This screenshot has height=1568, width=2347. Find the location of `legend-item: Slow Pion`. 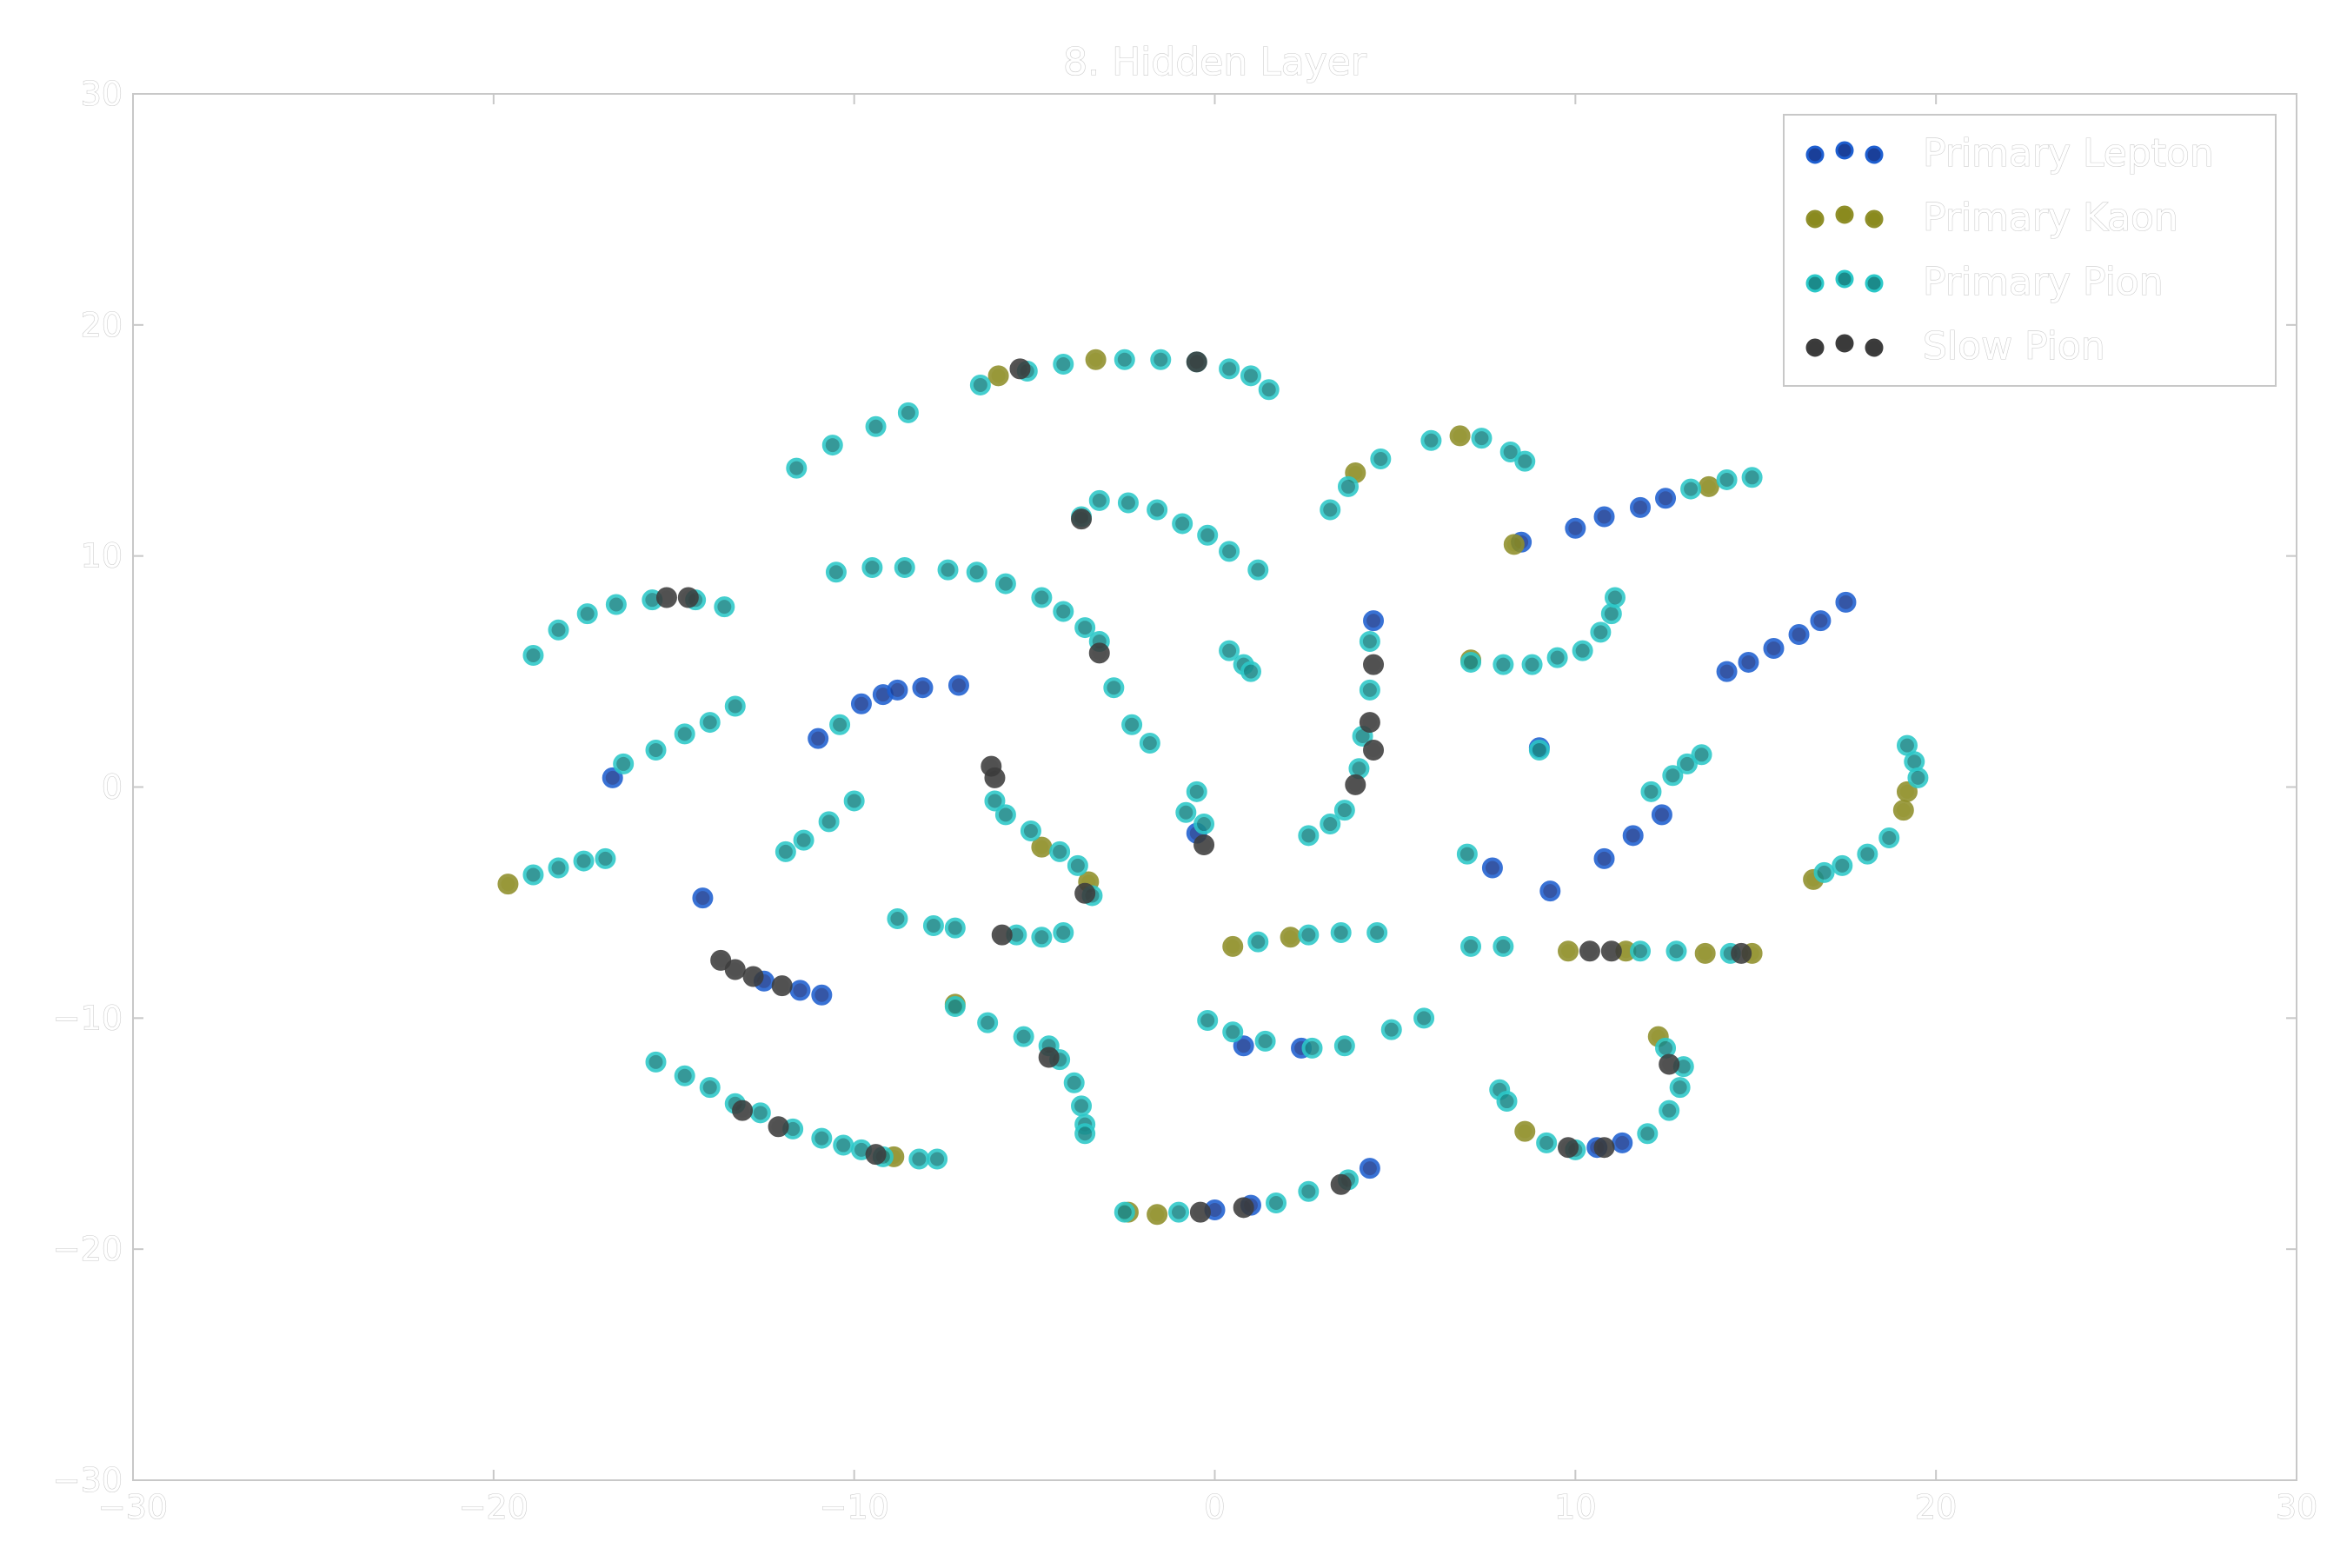

legend-item: Slow Pion is located at coordinates (1955, 346).